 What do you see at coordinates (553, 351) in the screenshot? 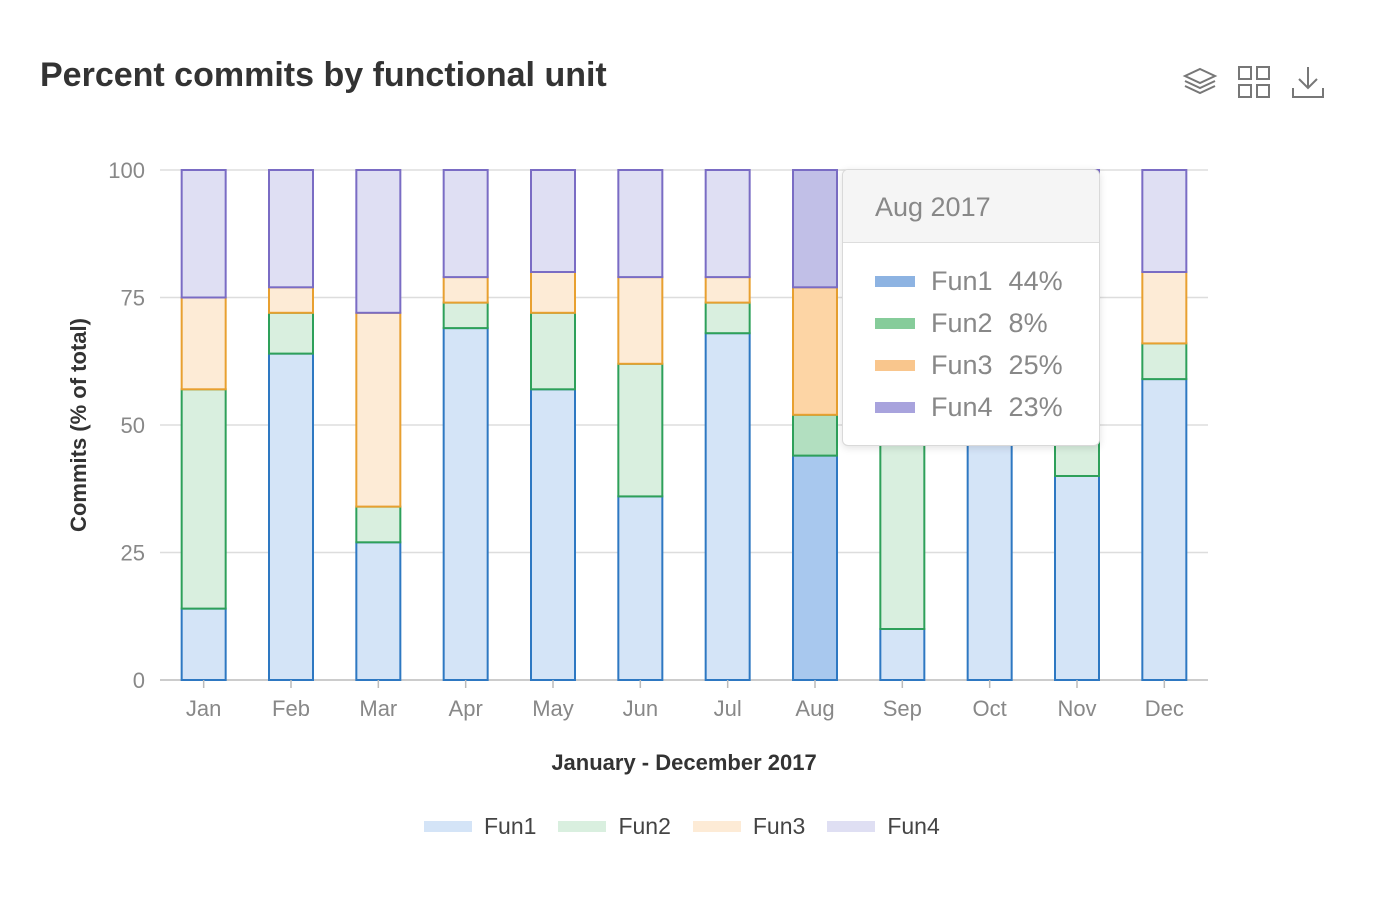
I see `bar-fun2-may` at bounding box center [553, 351].